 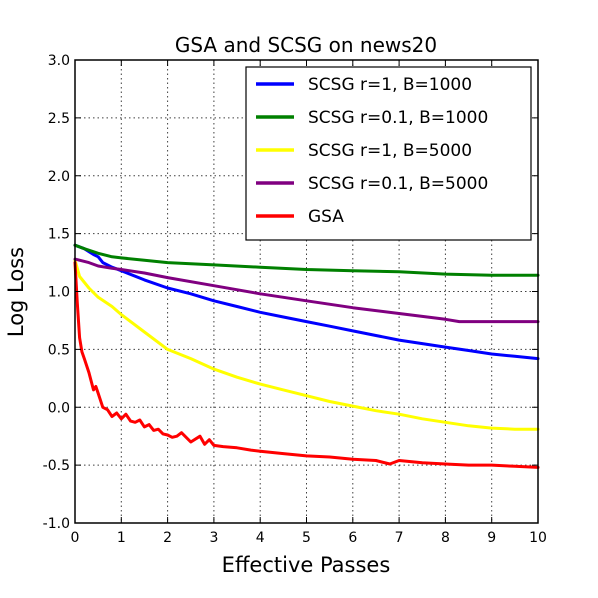 What do you see at coordinates (390, 85) in the screenshot?
I see `legend-label-1: SCSG r=1, B=1000` at bounding box center [390, 85].